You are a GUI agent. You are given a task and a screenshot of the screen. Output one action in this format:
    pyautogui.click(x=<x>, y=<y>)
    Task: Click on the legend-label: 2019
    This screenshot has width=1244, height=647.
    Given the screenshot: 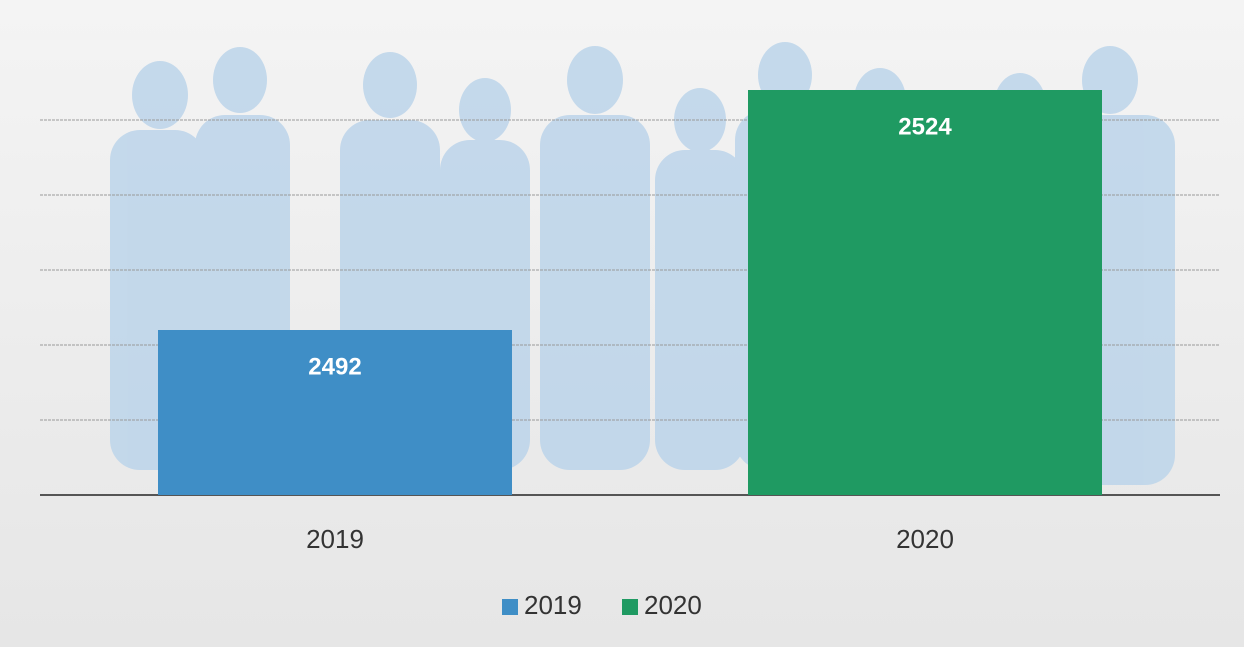 What is the action you would take?
    pyautogui.click(x=553, y=605)
    